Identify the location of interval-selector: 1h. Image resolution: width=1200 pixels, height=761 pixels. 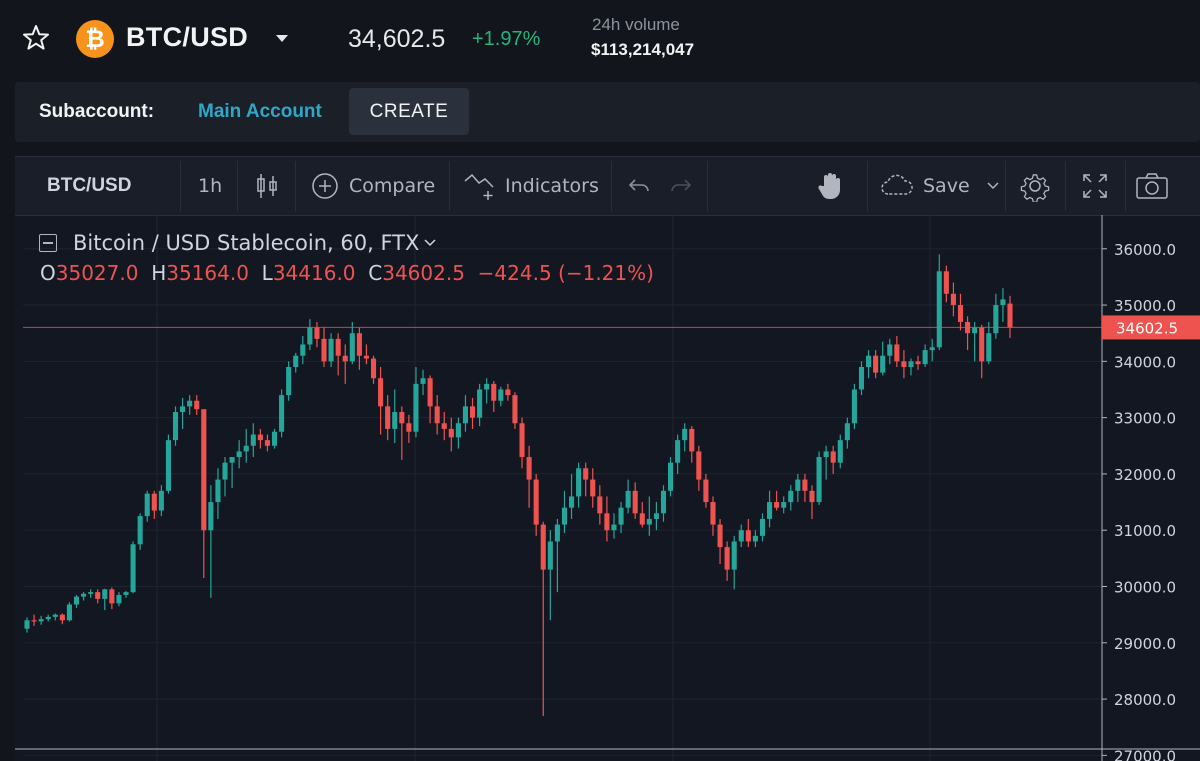
(210, 186).